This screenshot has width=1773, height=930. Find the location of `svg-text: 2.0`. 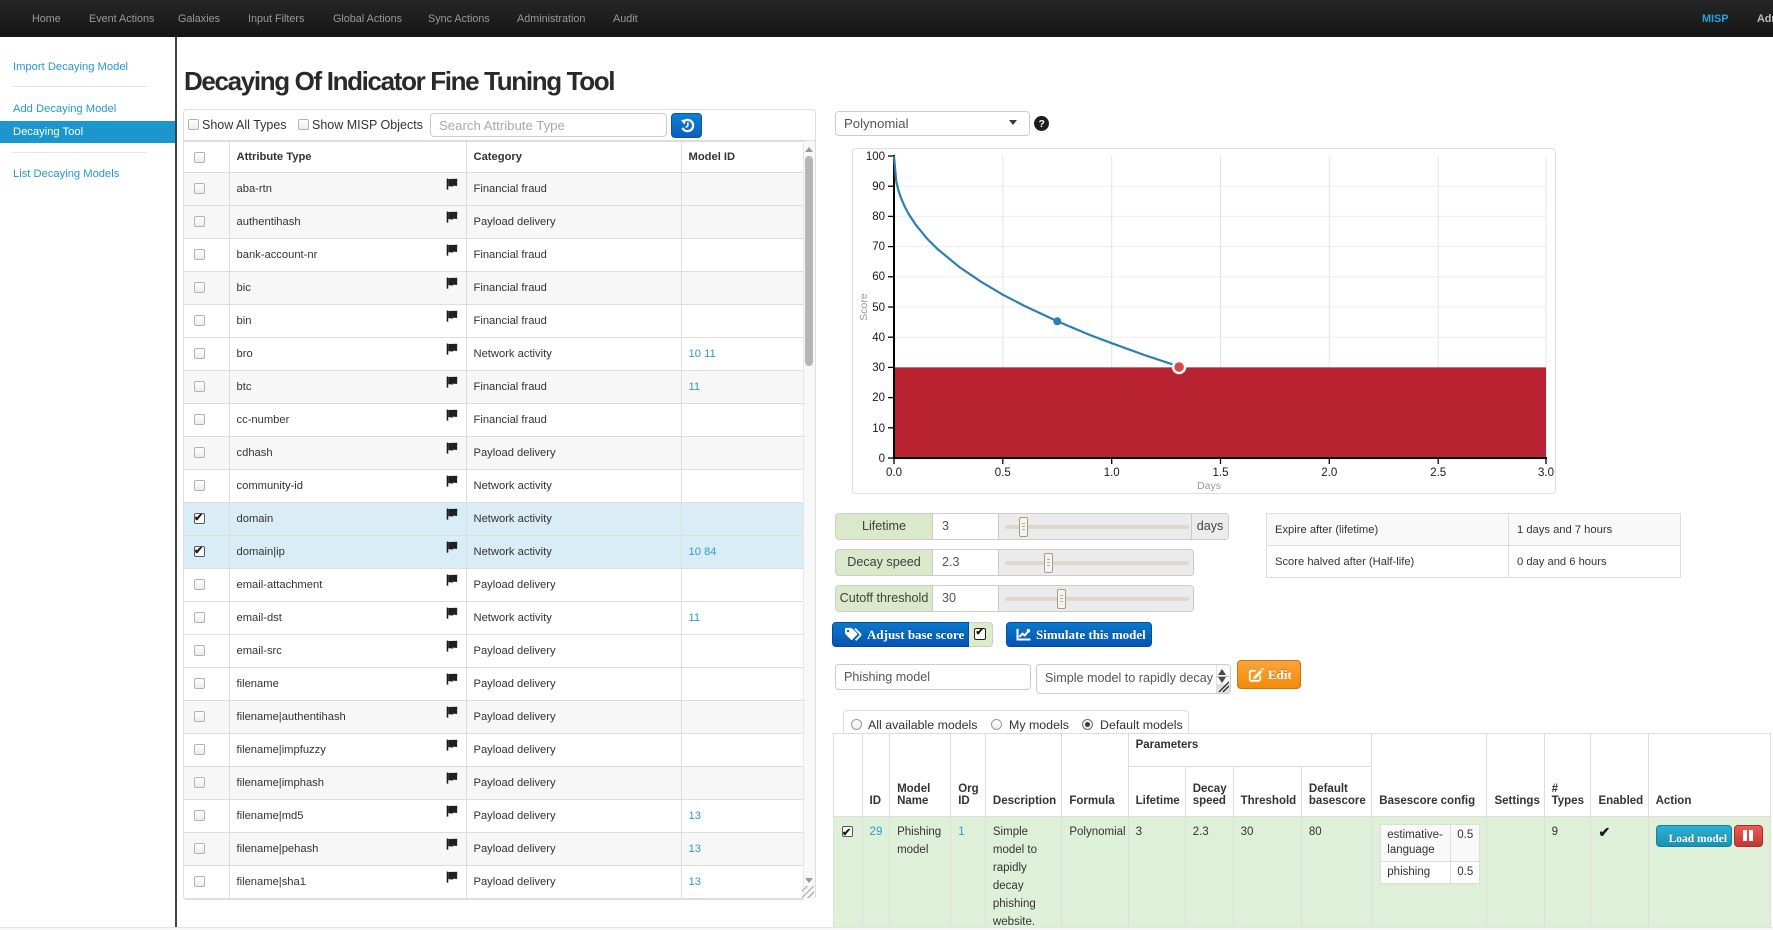

svg-text: 2.0 is located at coordinates (1329, 473).